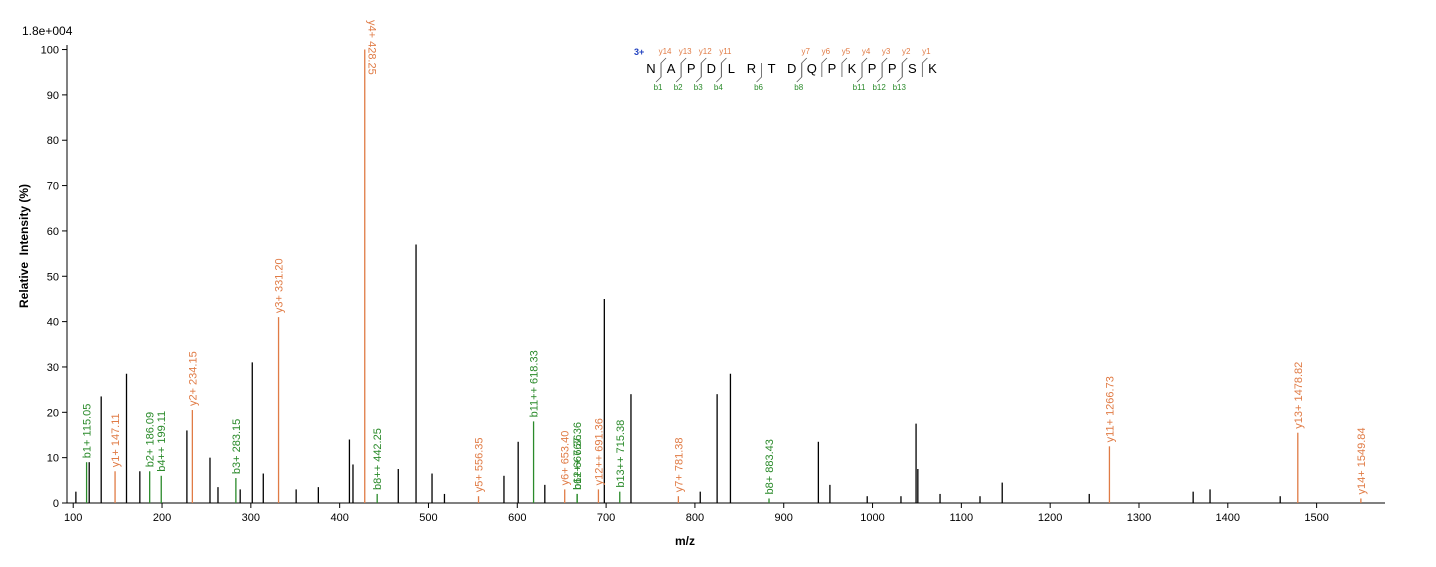  Describe the element at coordinates (725, 51) in the screenshot. I see `y-ion: y11` at that location.